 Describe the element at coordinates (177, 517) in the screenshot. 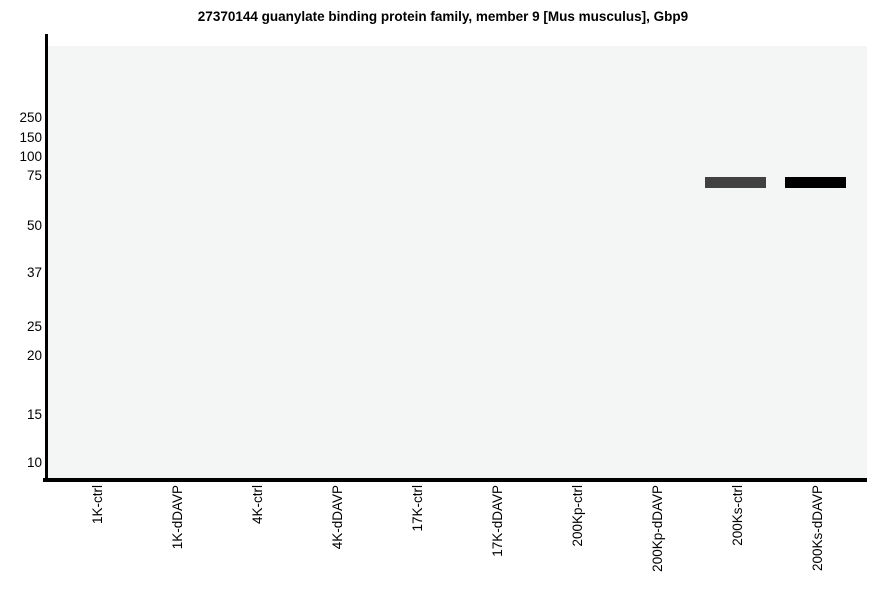

I see `lane-label-1K-dDAVP: 1K-dDAVP` at that location.